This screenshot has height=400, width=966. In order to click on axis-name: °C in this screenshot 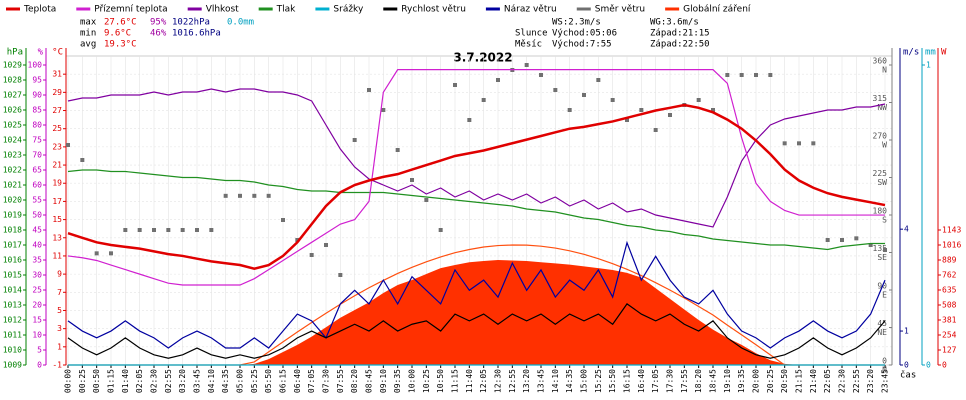, I will do `click(57, 53)`.